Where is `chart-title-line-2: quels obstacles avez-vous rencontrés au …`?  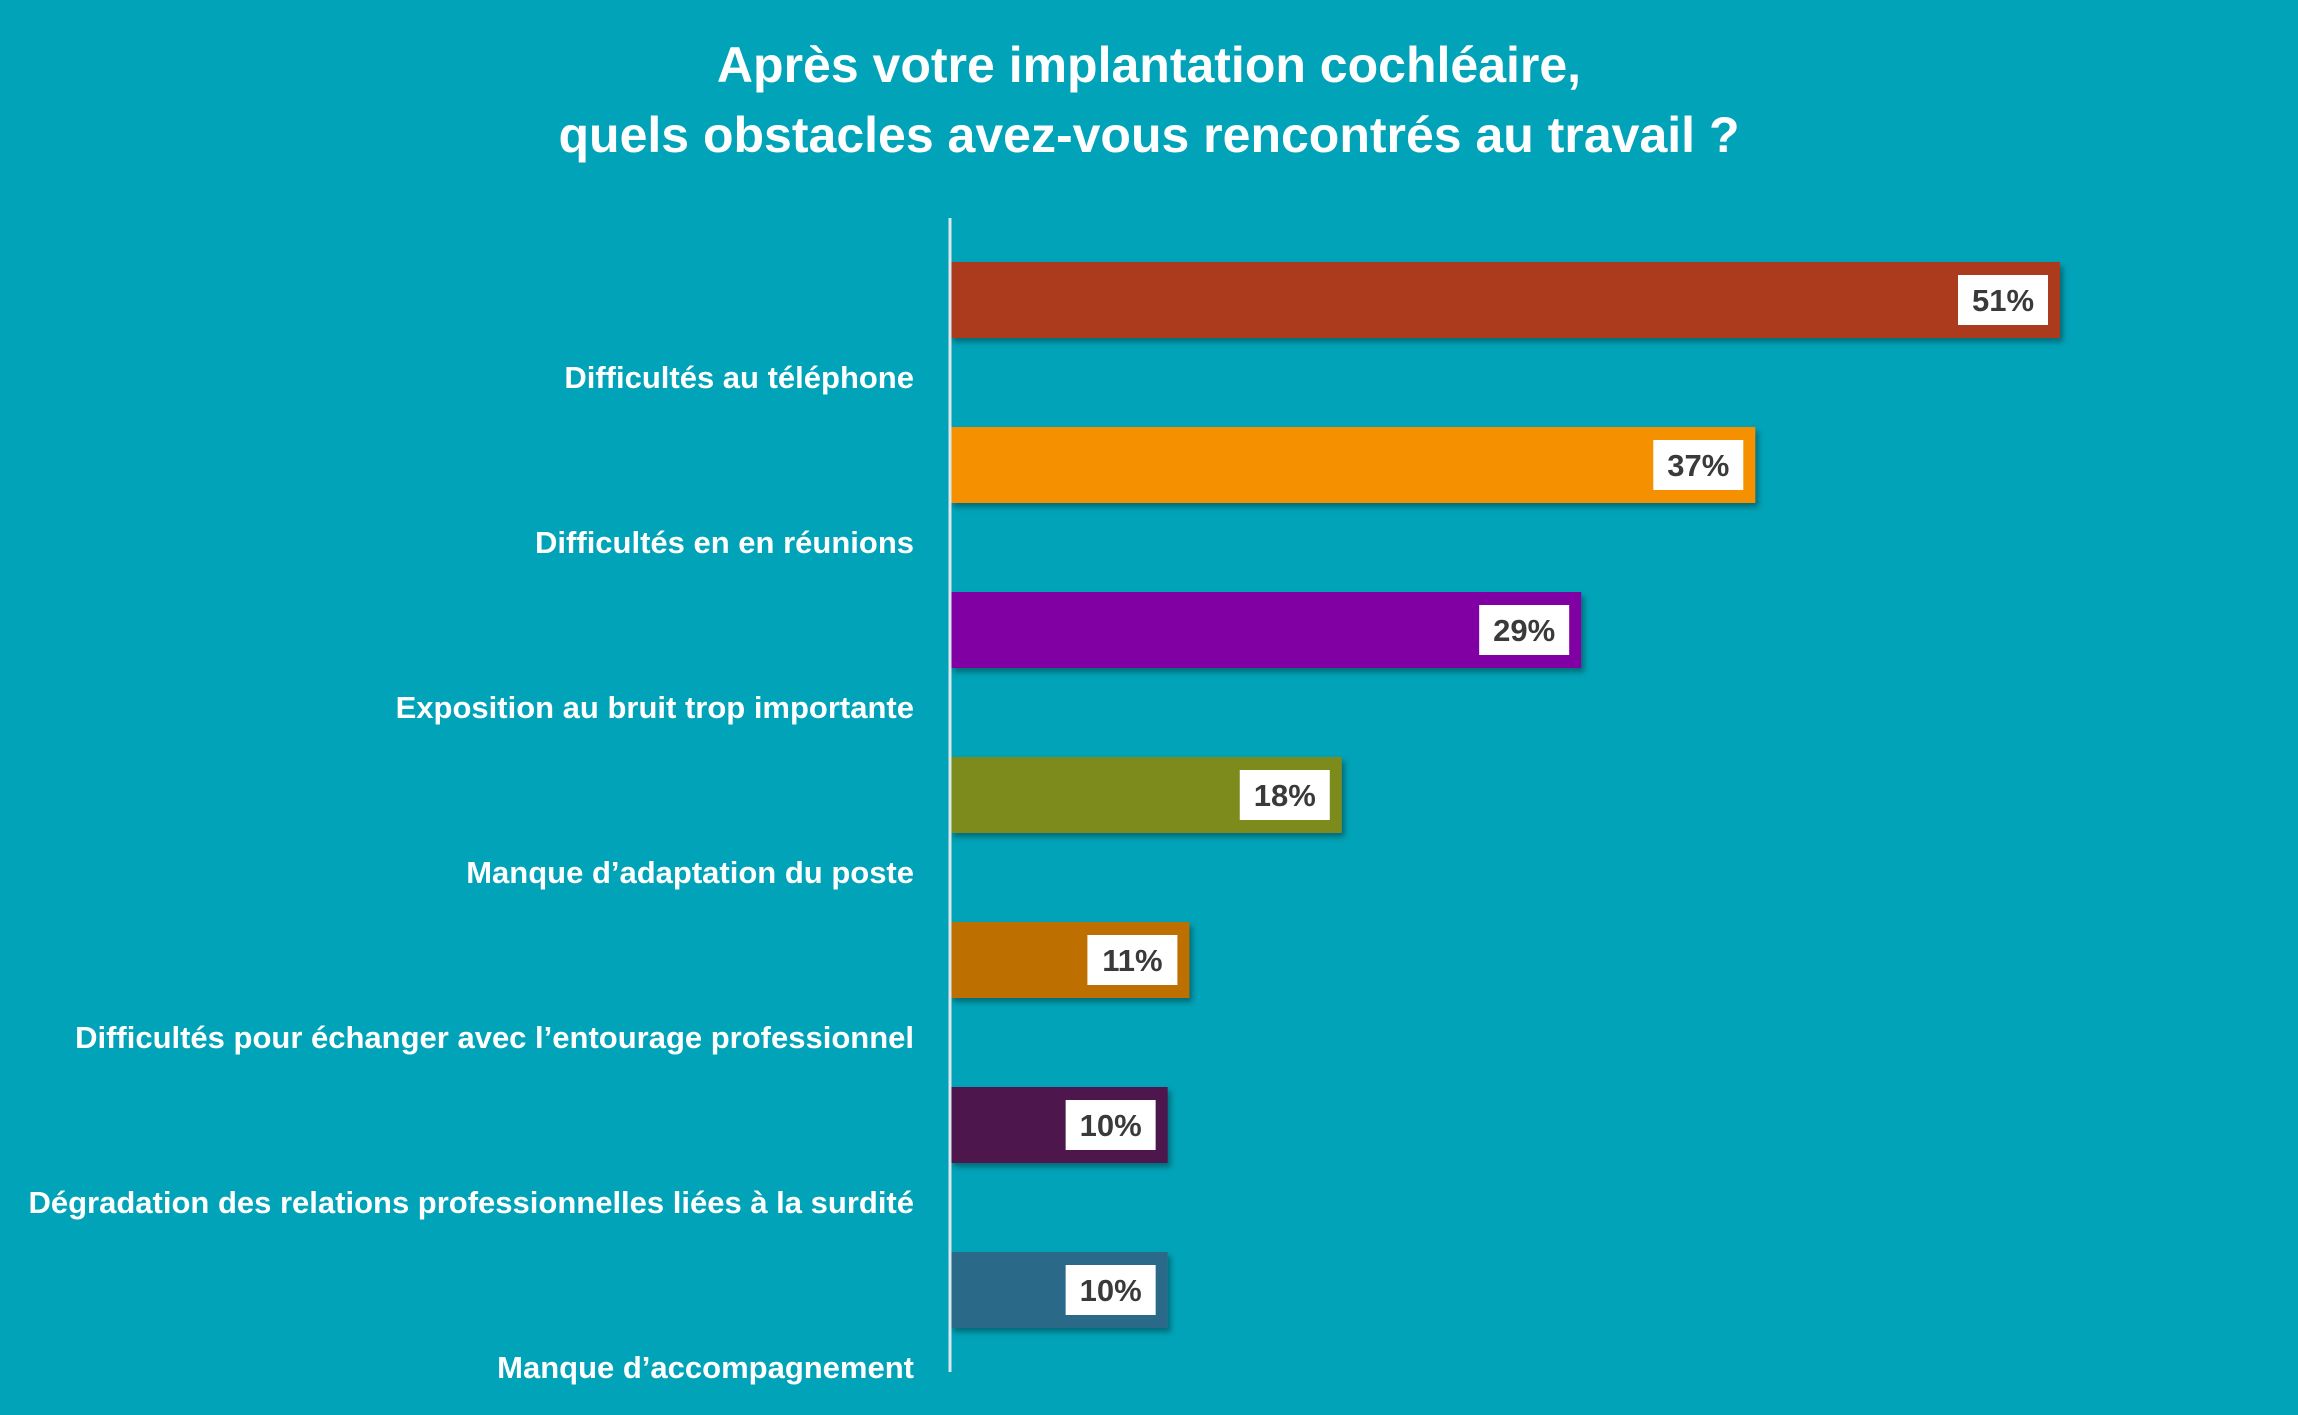
chart-title-line-2: quels obstacles avez-vous rencontrés au … is located at coordinates (1149, 135).